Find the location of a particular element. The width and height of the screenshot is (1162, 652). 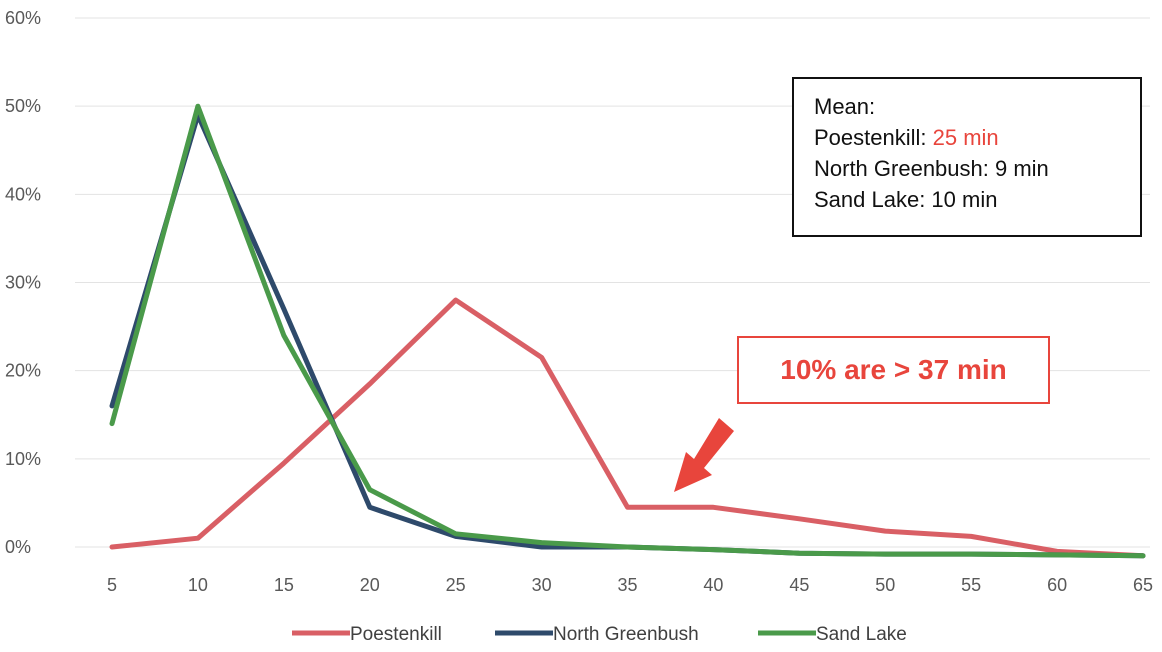

mean-north-greenbush: North Greenbush: 9 min is located at coordinates (931, 168).